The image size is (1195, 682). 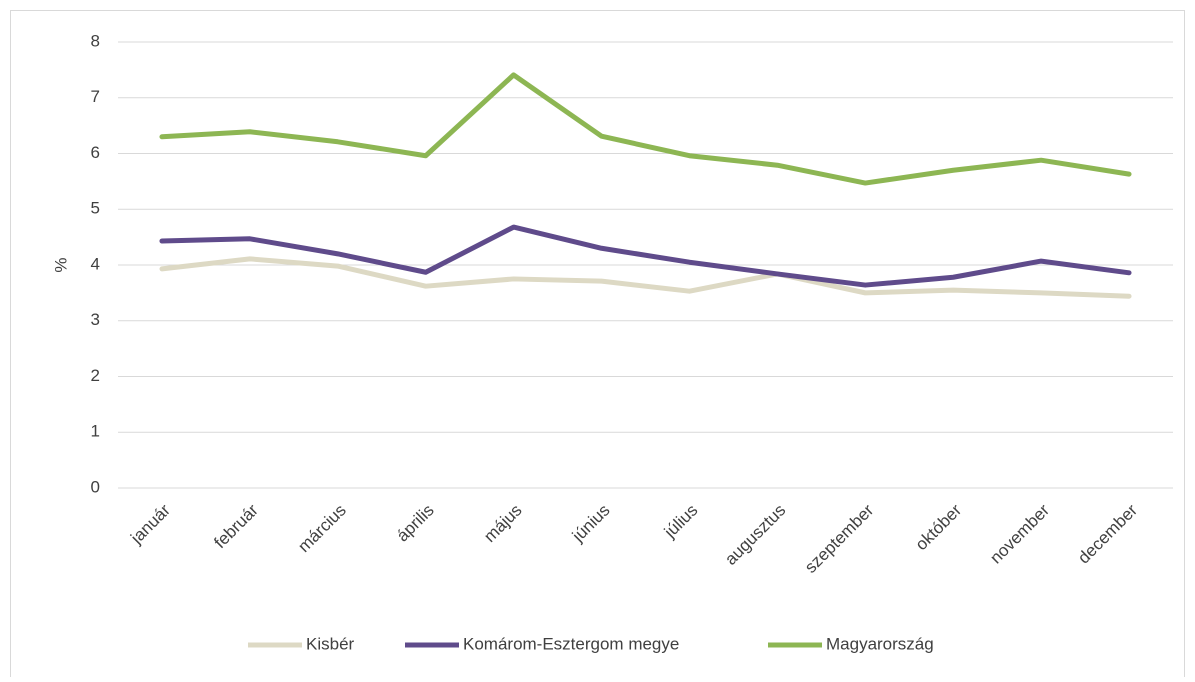 I want to click on y-tick-label: 0, so click(x=95, y=486).